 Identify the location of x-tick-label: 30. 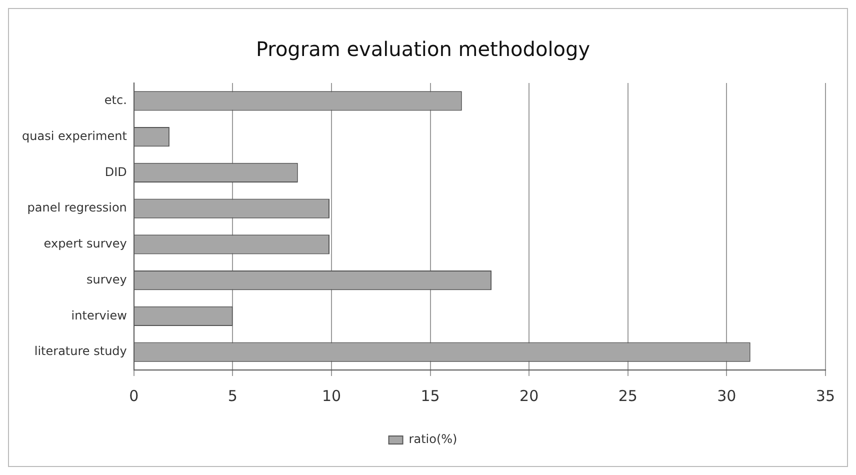
(726, 395).